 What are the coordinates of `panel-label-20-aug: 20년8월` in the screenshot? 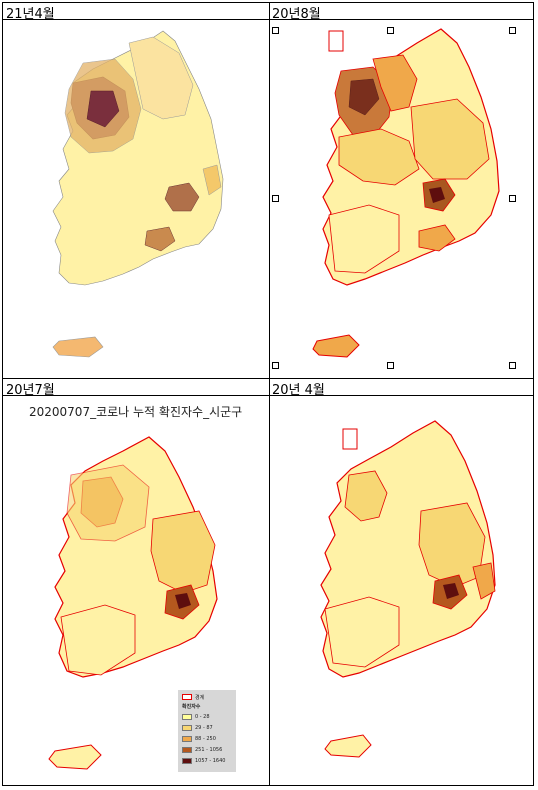 It's located at (296, 14).